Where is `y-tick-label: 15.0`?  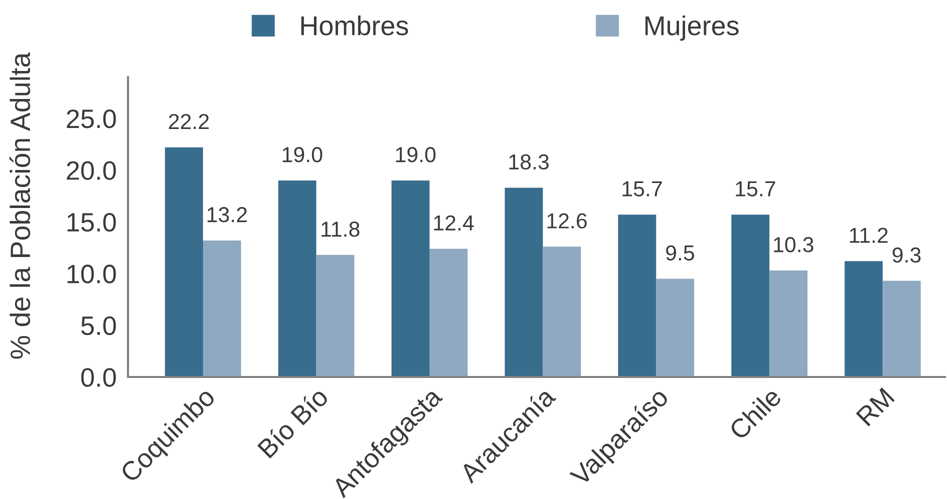
y-tick-label: 15.0 is located at coordinates (92, 222).